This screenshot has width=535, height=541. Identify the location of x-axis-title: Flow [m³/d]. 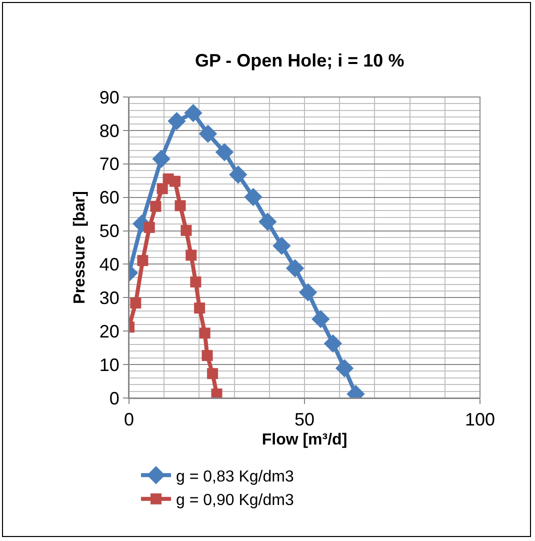
(305, 439).